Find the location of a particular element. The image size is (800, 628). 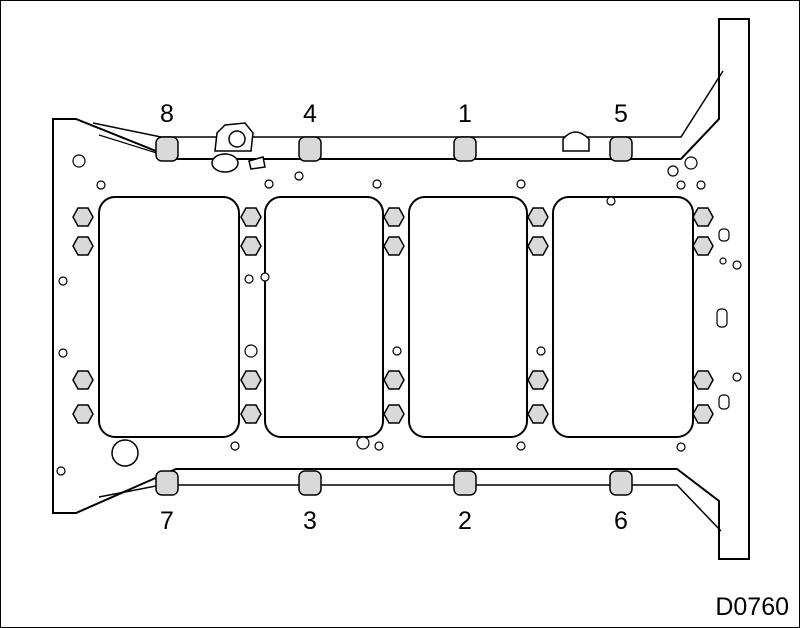

label-bolt-7: 7 is located at coordinates (167, 521).